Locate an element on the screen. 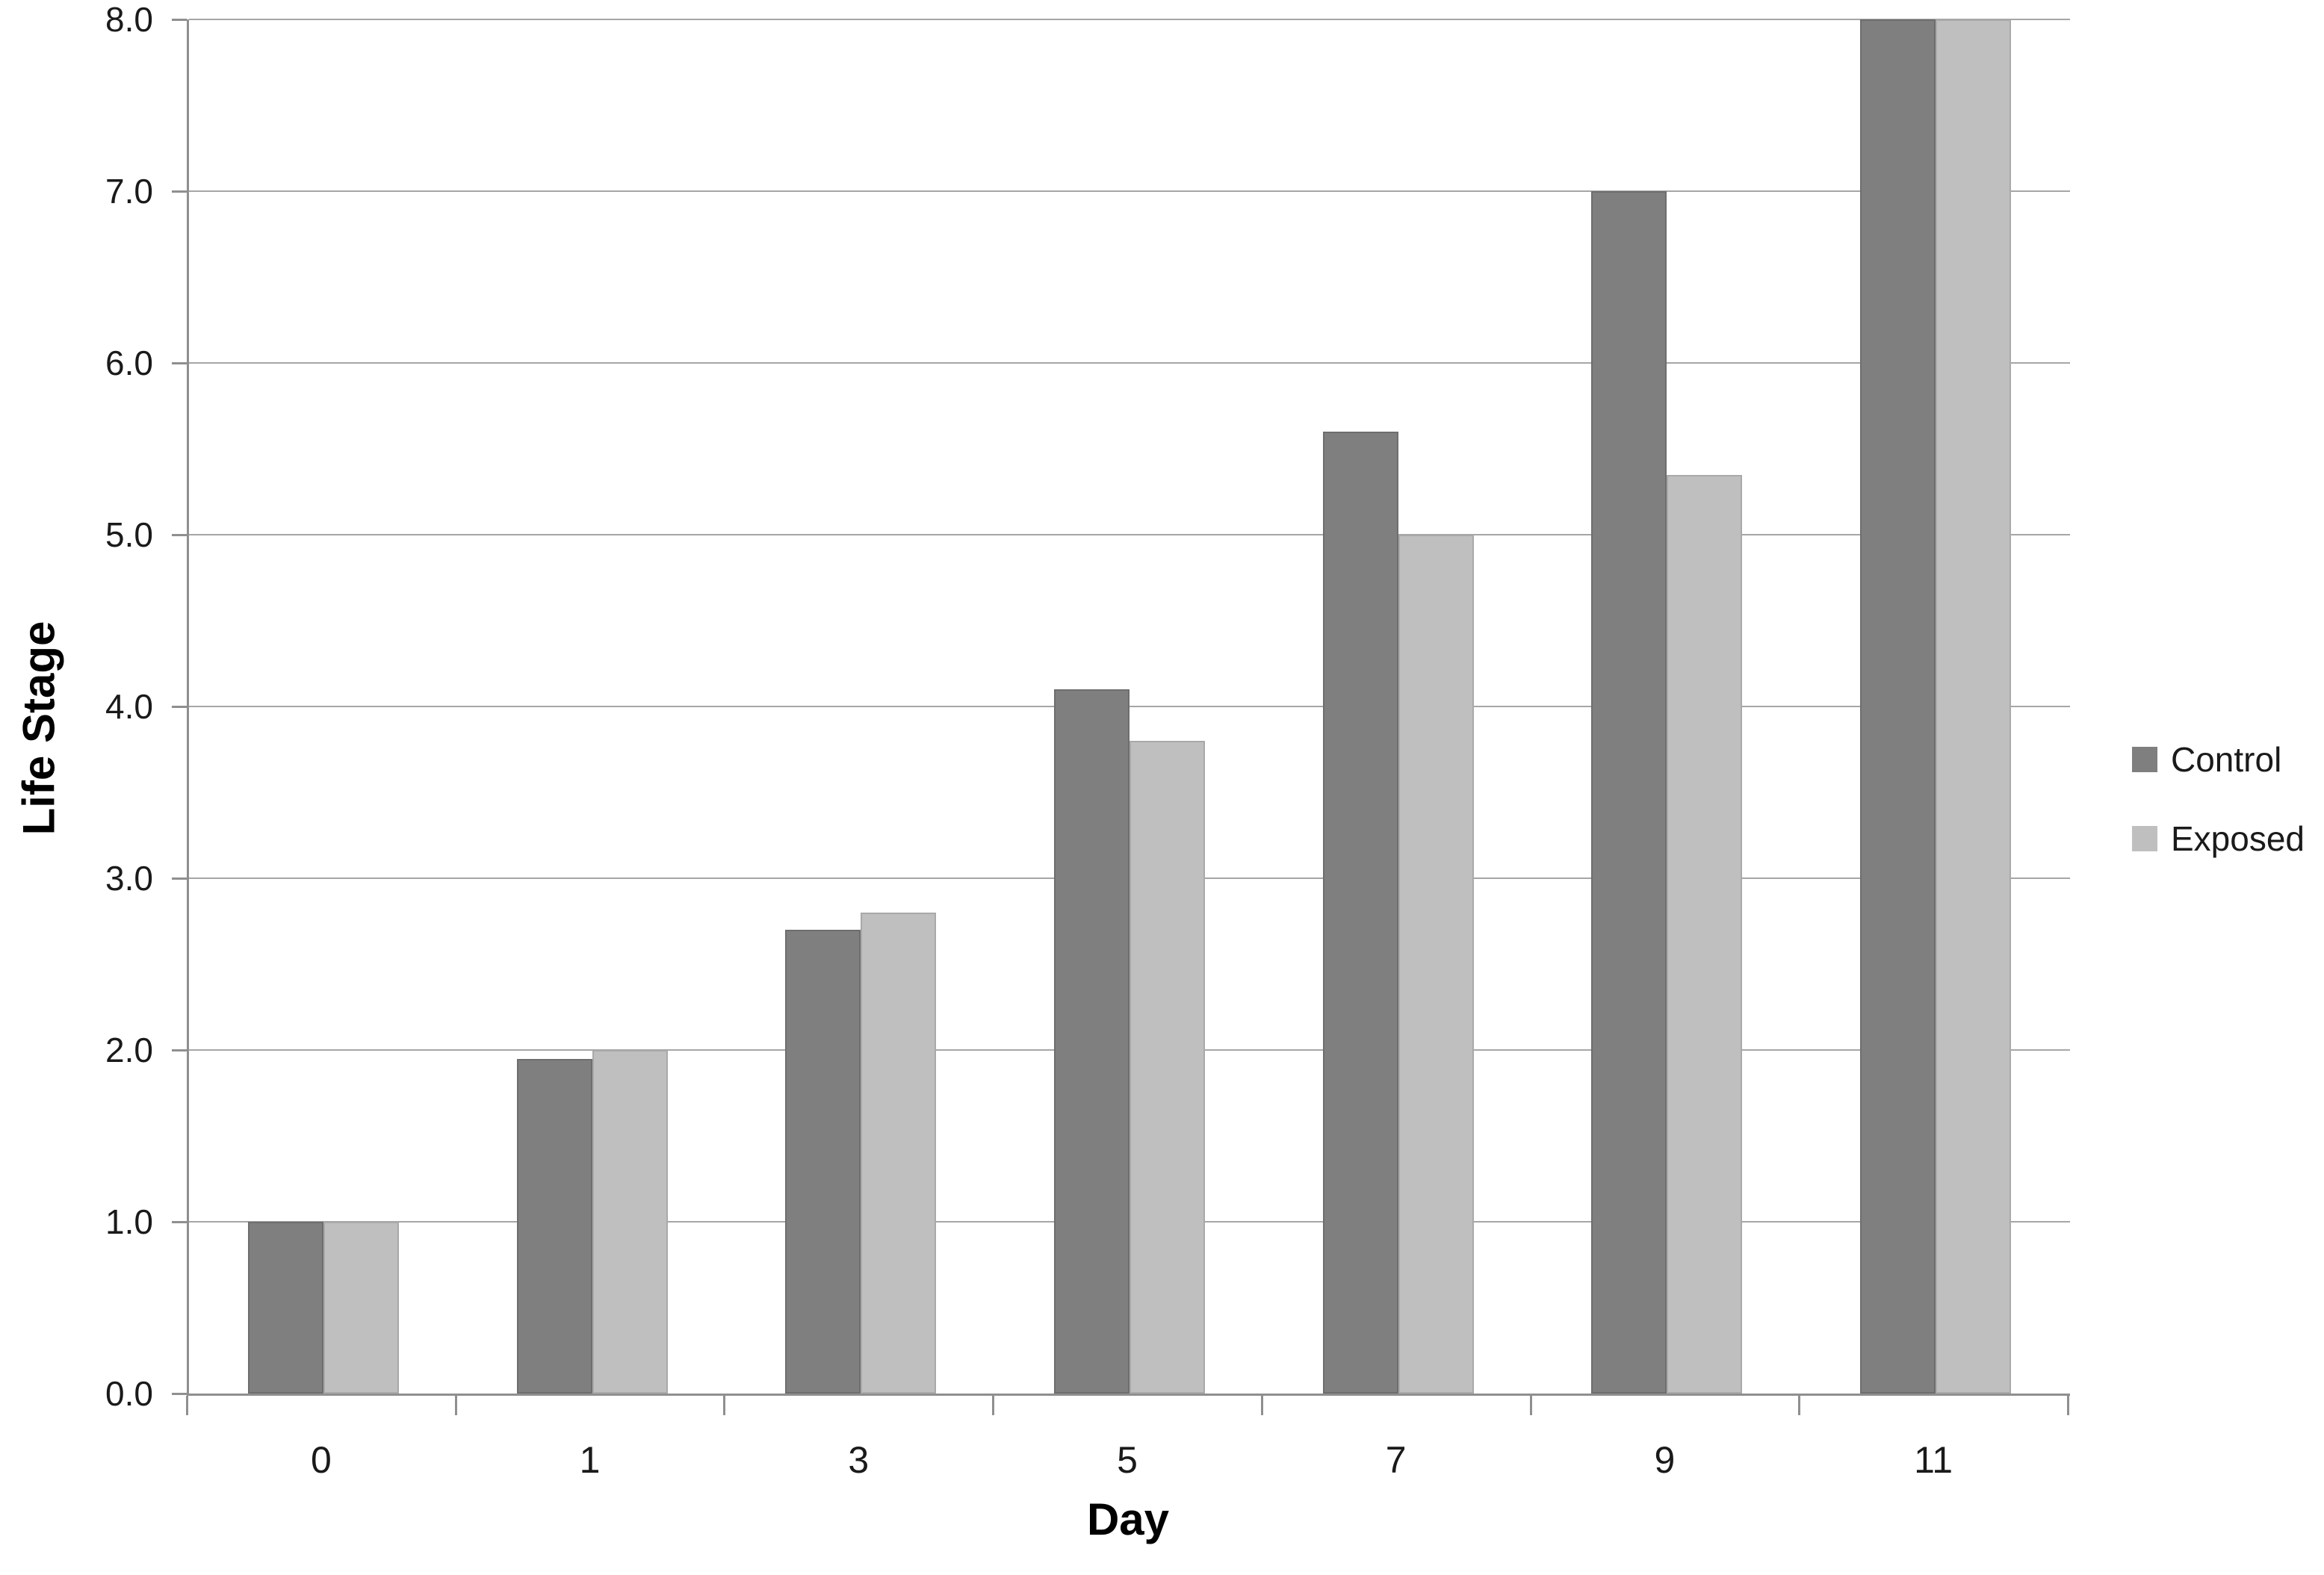 Image resolution: width=2324 pixels, height=1575 pixels. y-tick-mark-4.0 is located at coordinates (179, 707).